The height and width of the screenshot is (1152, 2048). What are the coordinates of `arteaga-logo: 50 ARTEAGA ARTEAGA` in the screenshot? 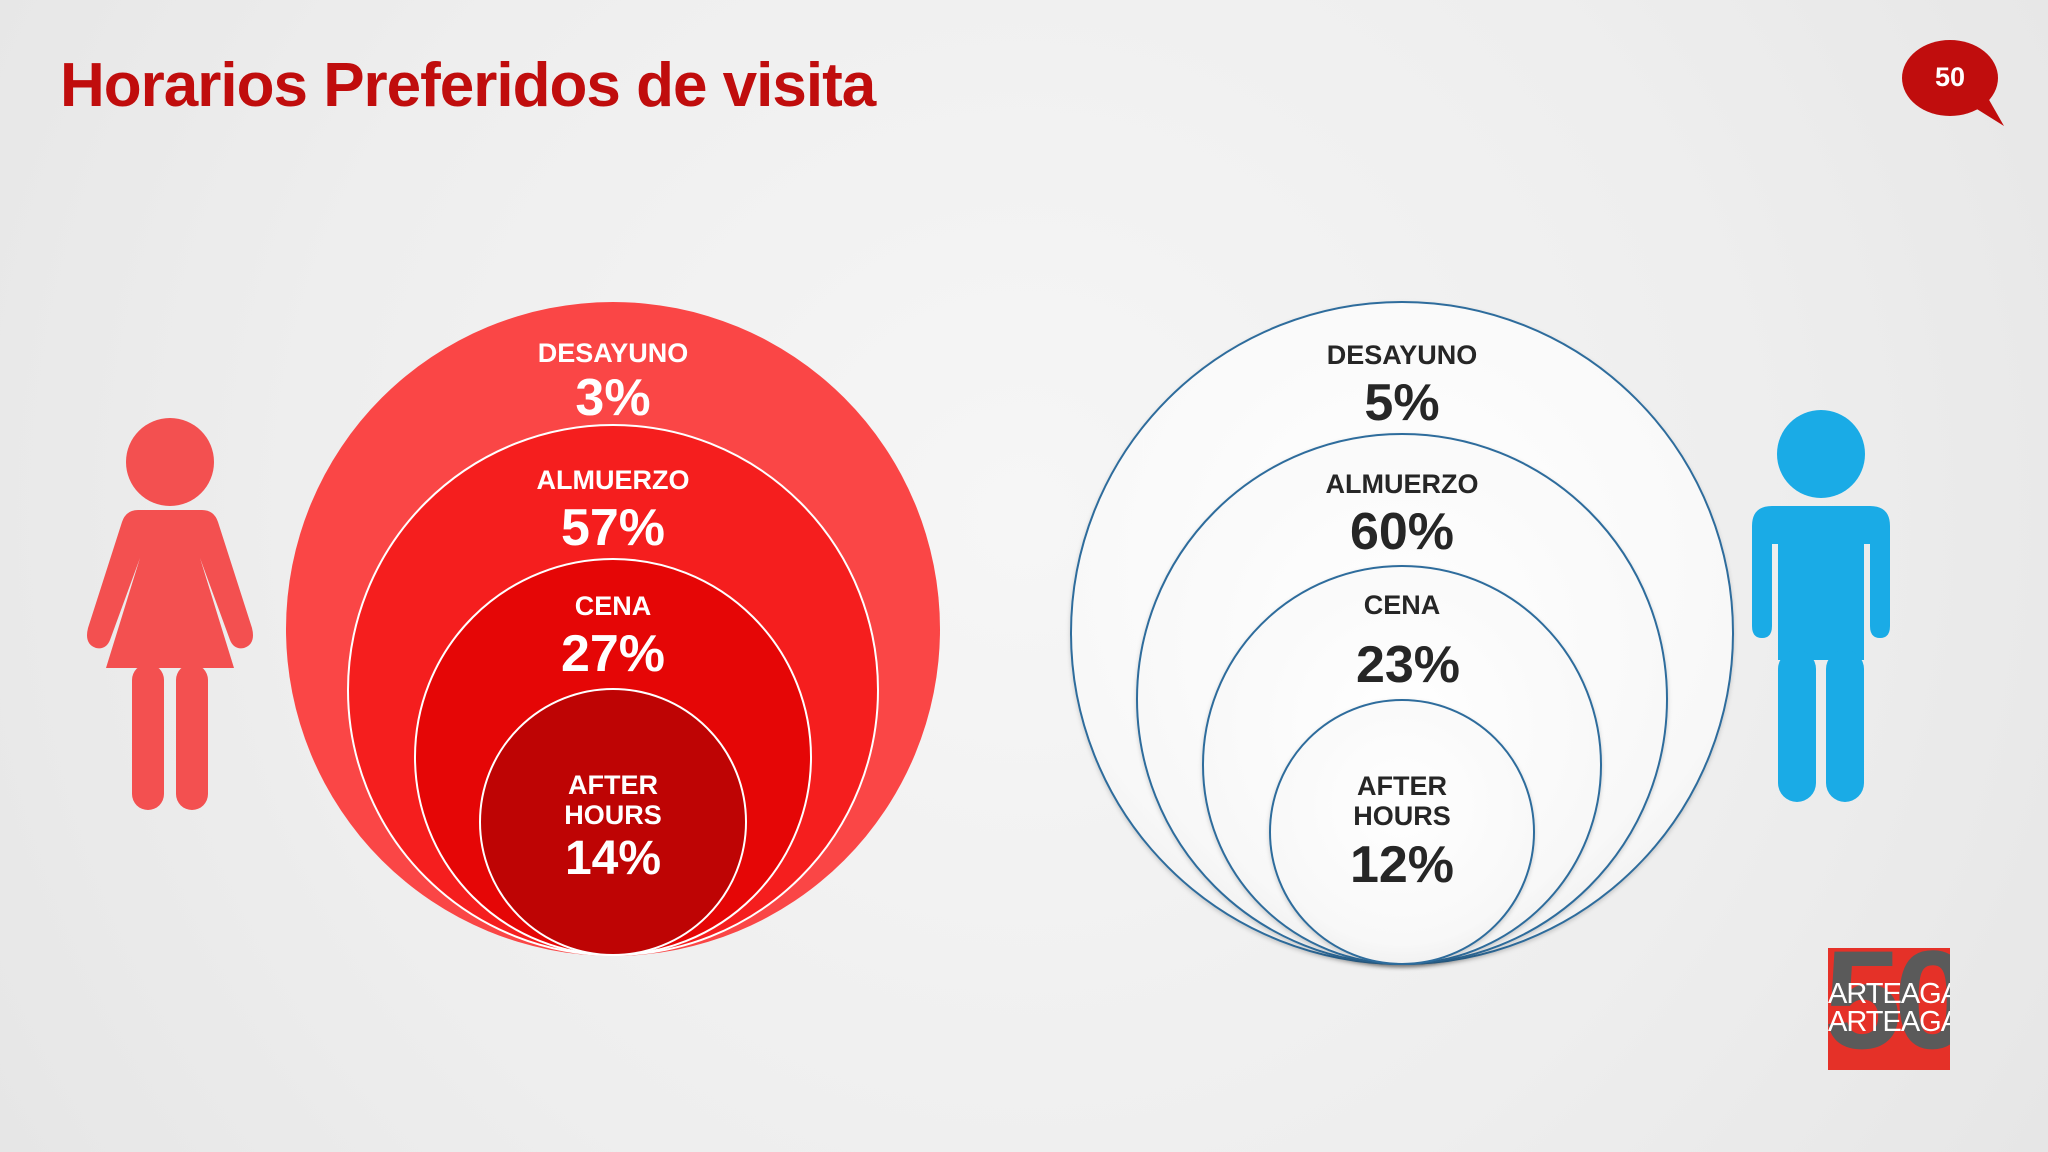 It's located at (1889, 1009).